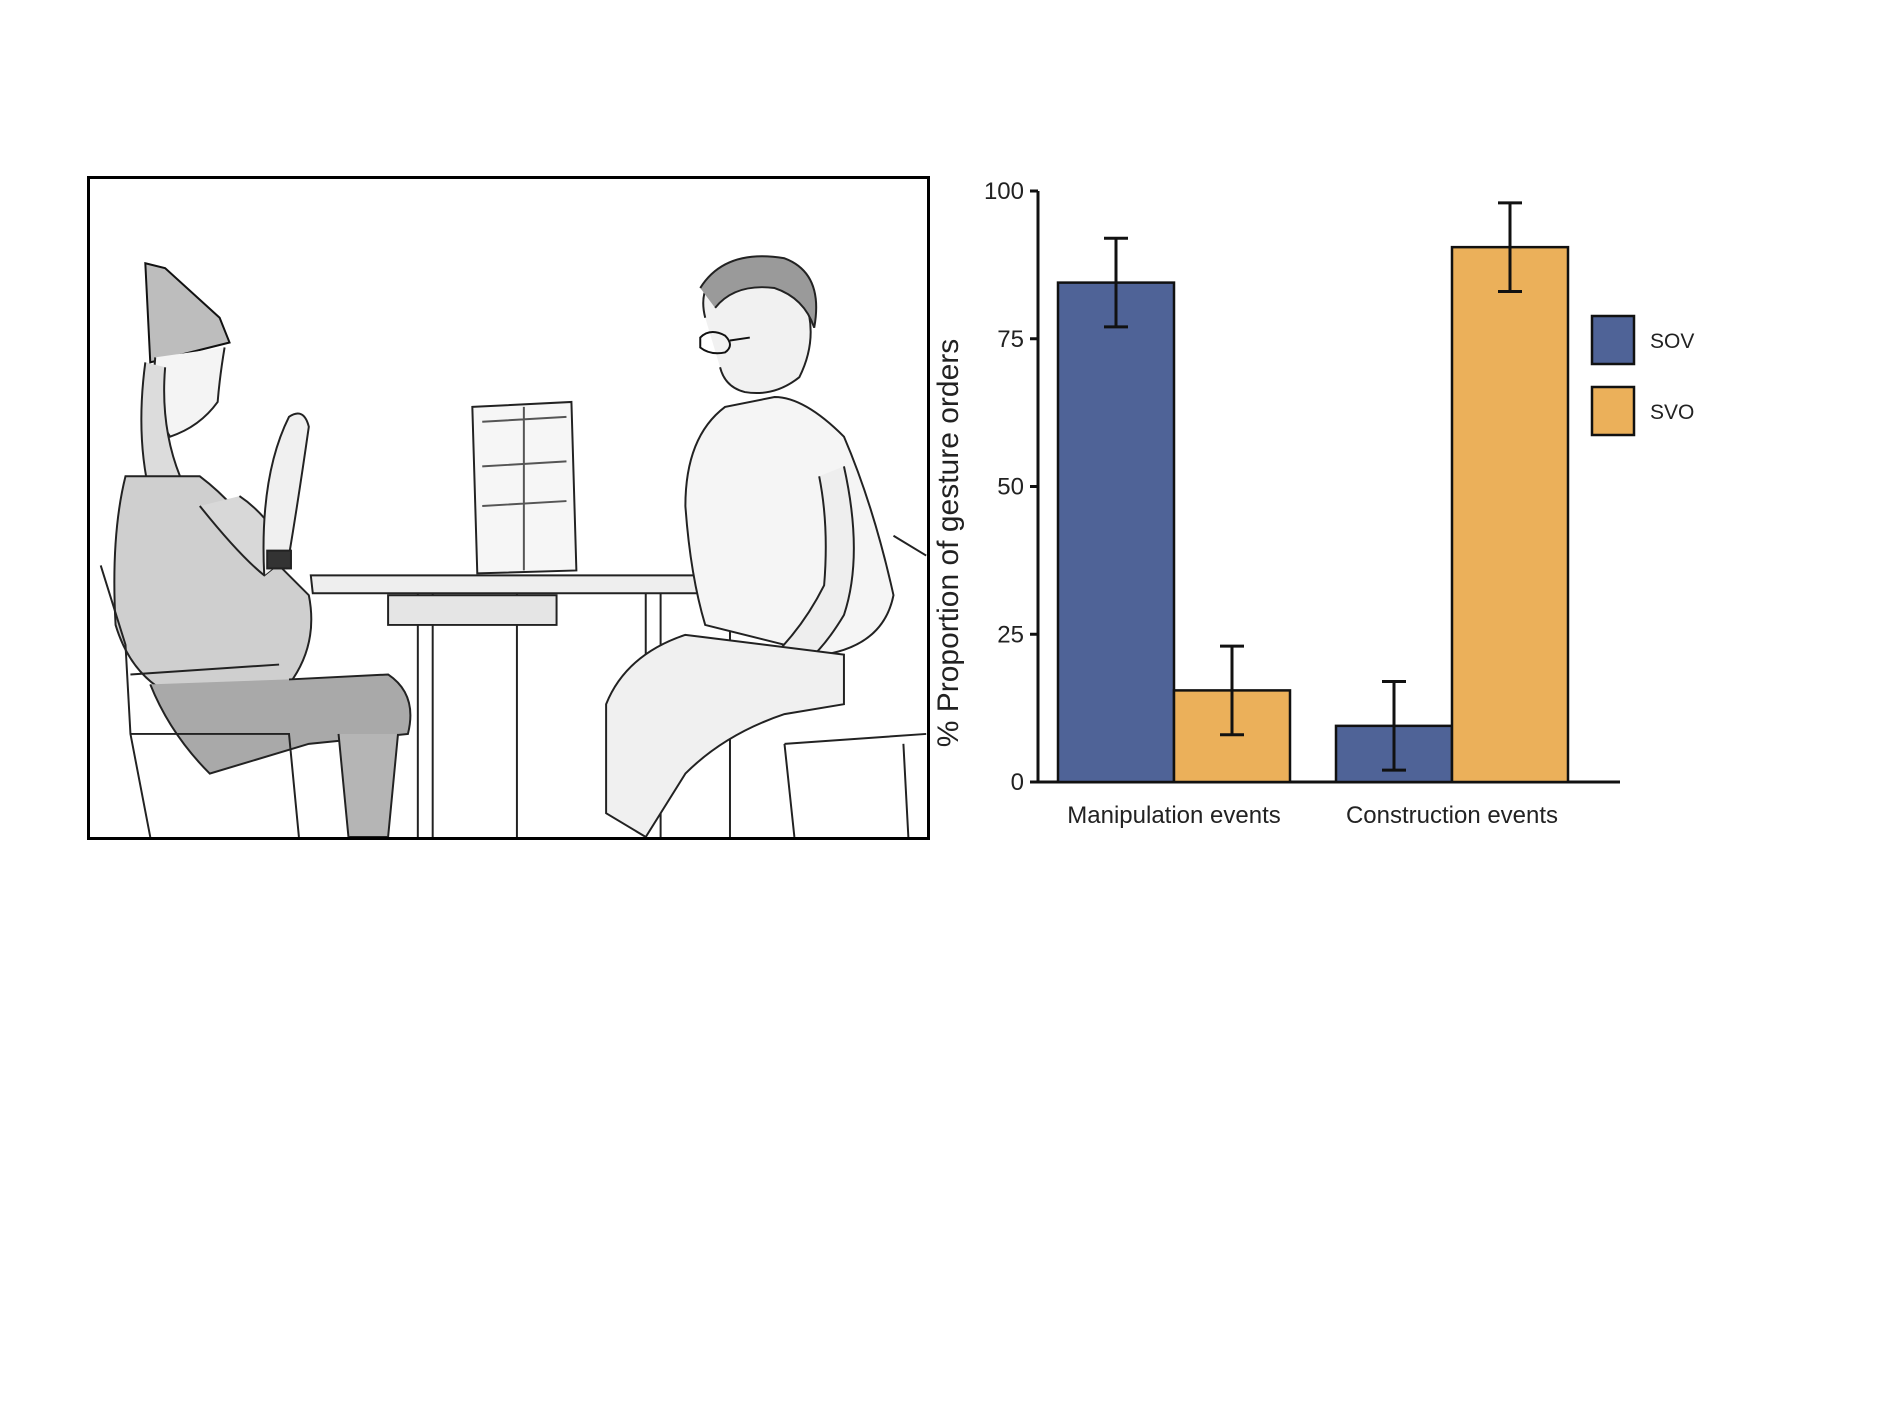 The width and height of the screenshot is (1890, 1417). I want to click on legend-swatch-svo, so click(1613, 411).